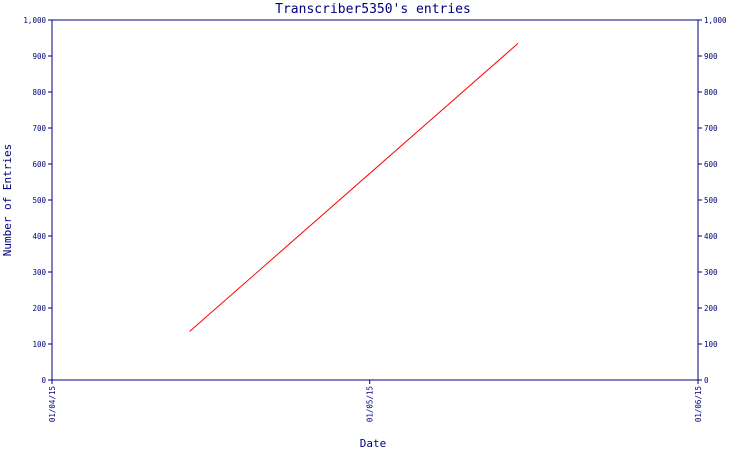  Describe the element at coordinates (370, 404) in the screenshot. I see `x-tick-label: 01/05/15` at that location.